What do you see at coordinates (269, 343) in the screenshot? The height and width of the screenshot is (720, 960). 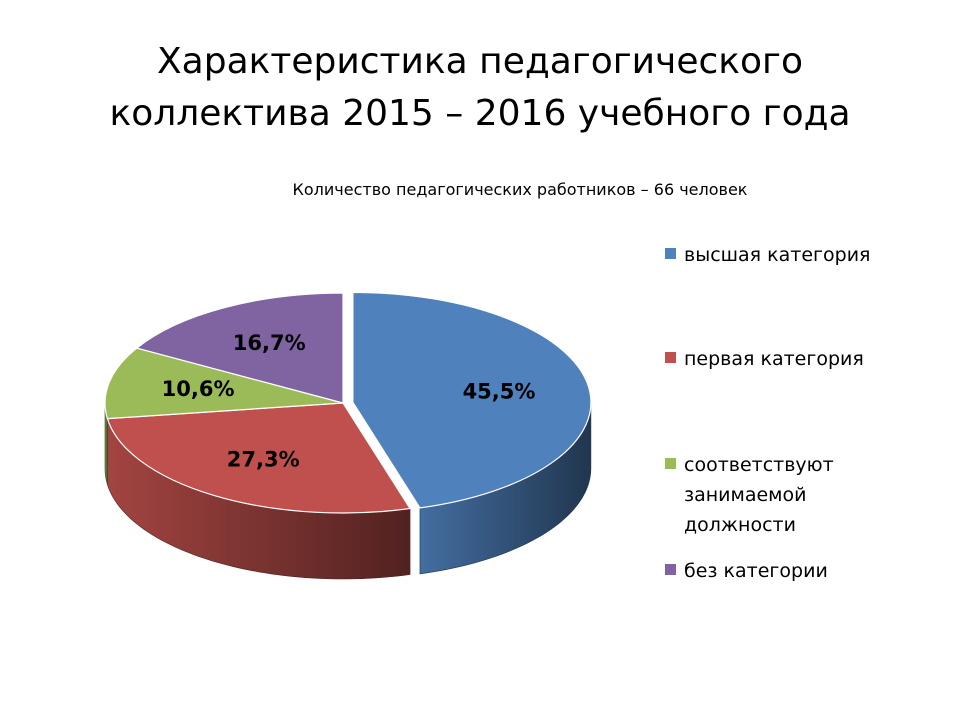 I see `data-label-без-категории: 16,7%` at bounding box center [269, 343].